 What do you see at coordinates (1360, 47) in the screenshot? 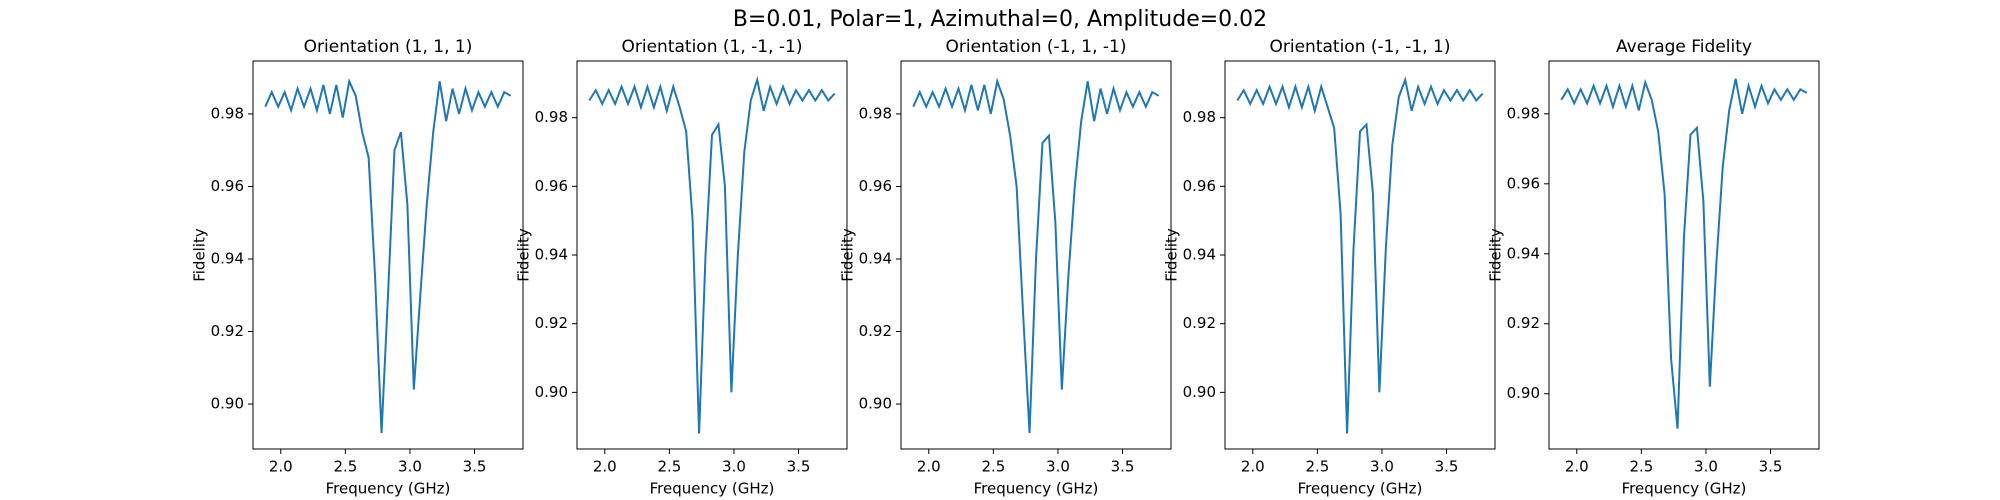
I see `subplot-title: Orientation (-1, -1, 1)` at bounding box center [1360, 47].